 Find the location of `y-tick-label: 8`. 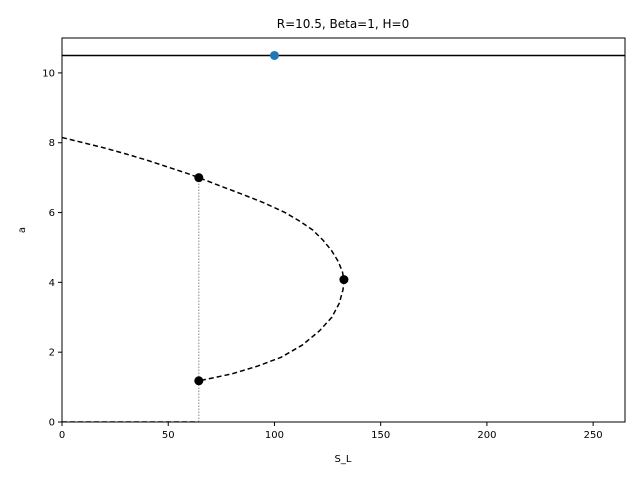

y-tick-label: 8 is located at coordinates (52, 143).